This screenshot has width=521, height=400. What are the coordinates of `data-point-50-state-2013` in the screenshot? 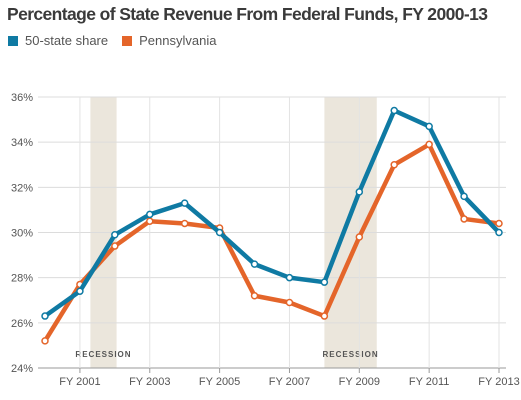 It's located at (499, 232).